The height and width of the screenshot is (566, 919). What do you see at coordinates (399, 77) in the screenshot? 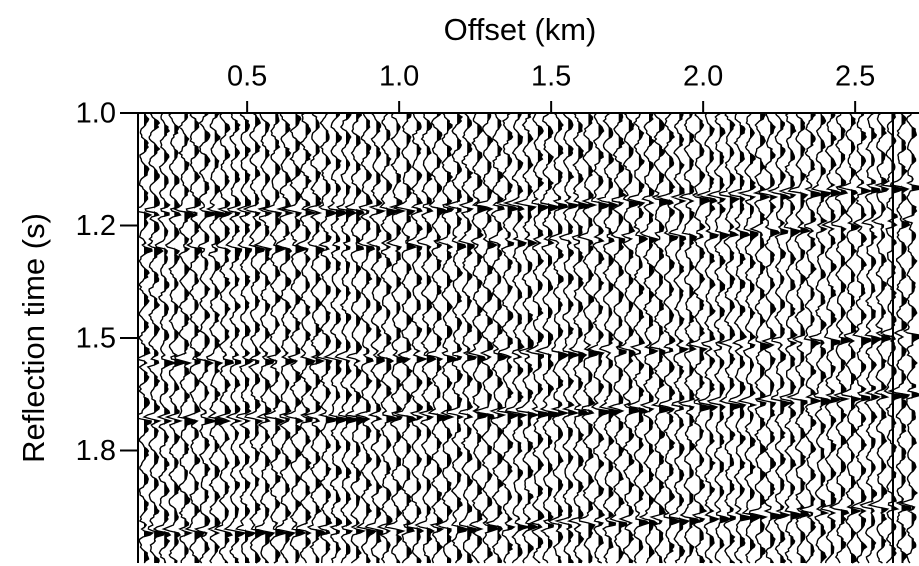
I see `x-tick-label: 1.0` at bounding box center [399, 77].